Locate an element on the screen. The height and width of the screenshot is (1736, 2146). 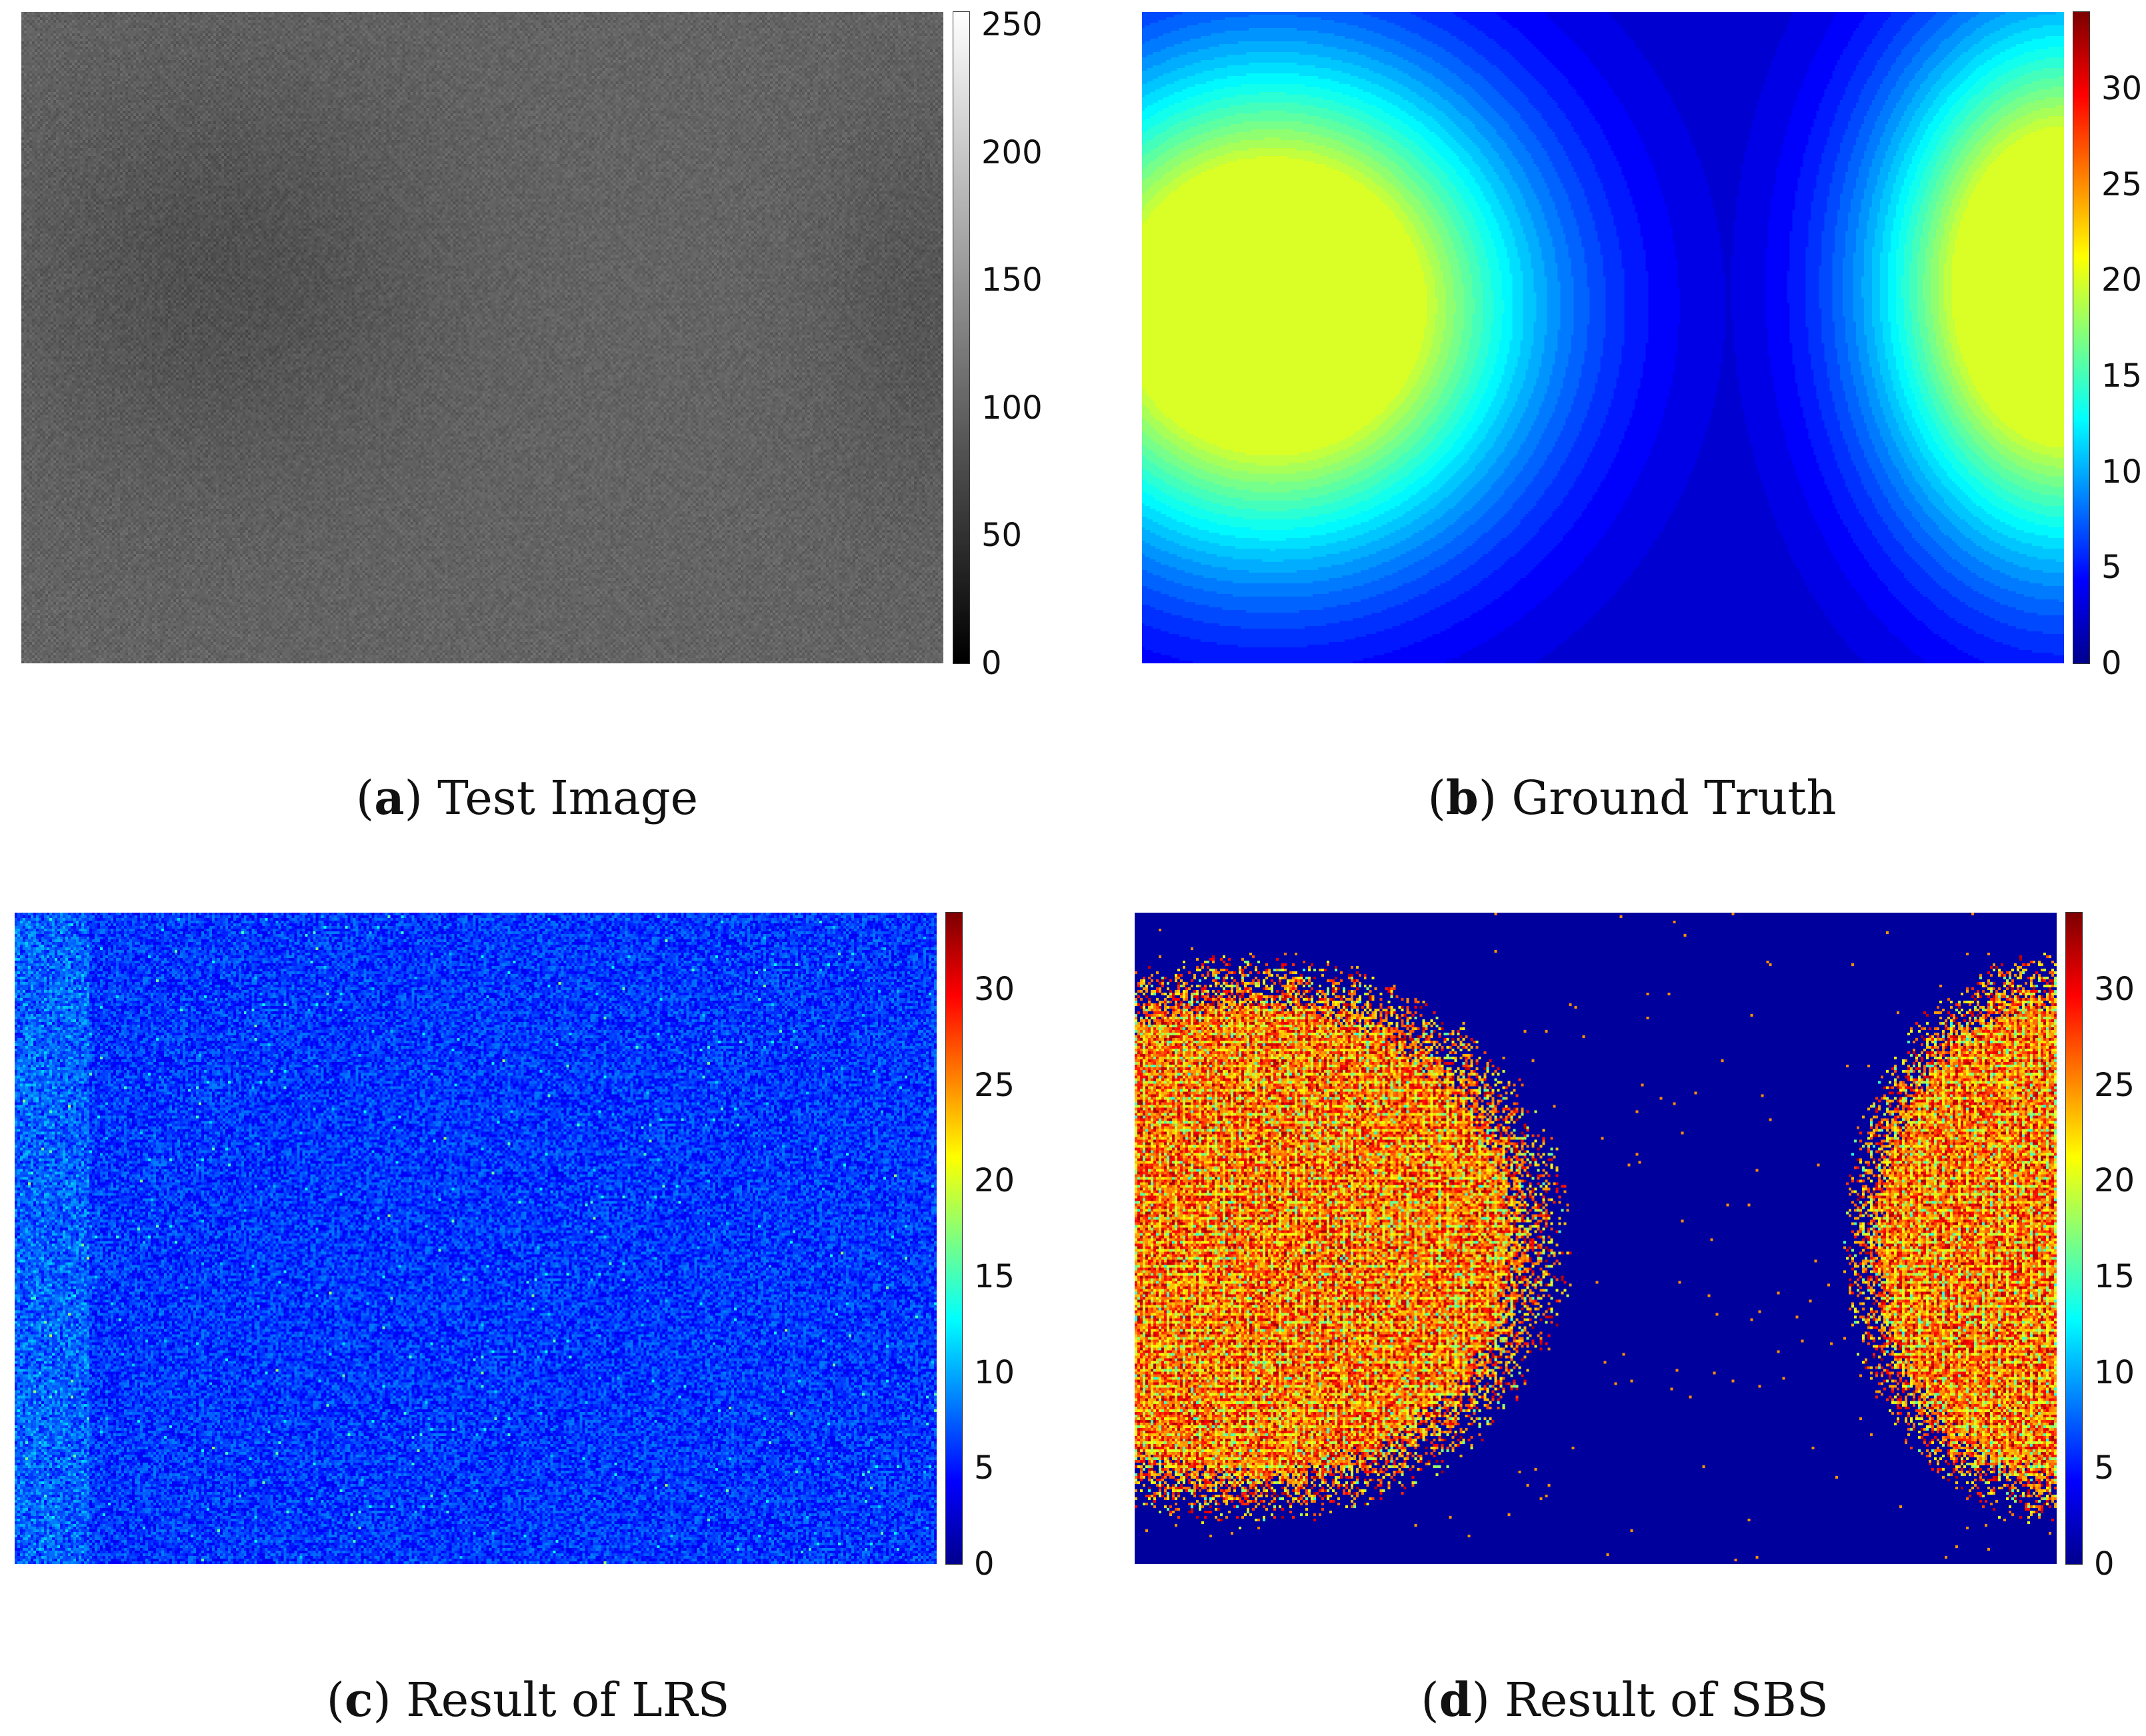
colorbar-tick-label: 150 is located at coordinates (1012, 280).